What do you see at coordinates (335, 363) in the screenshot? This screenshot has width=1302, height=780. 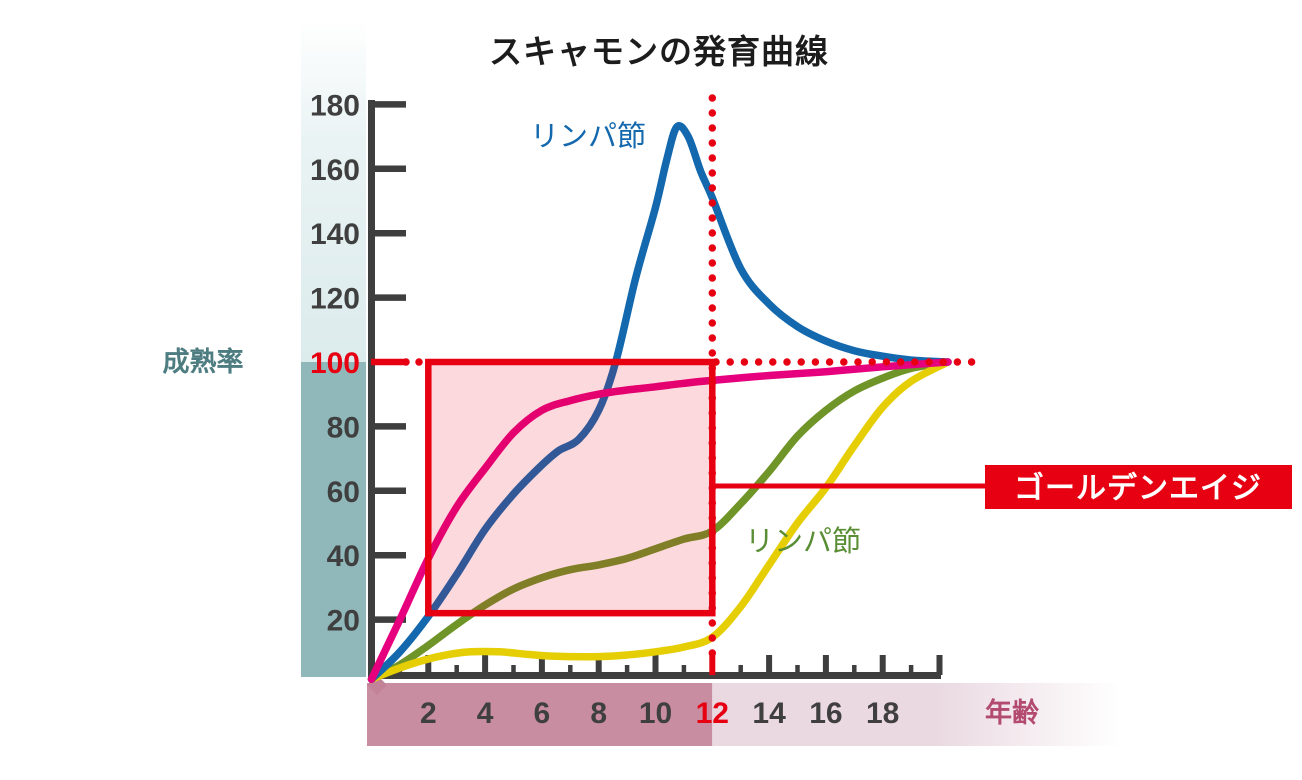 I see `y-tick-label-100: 100` at bounding box center [335, 363].